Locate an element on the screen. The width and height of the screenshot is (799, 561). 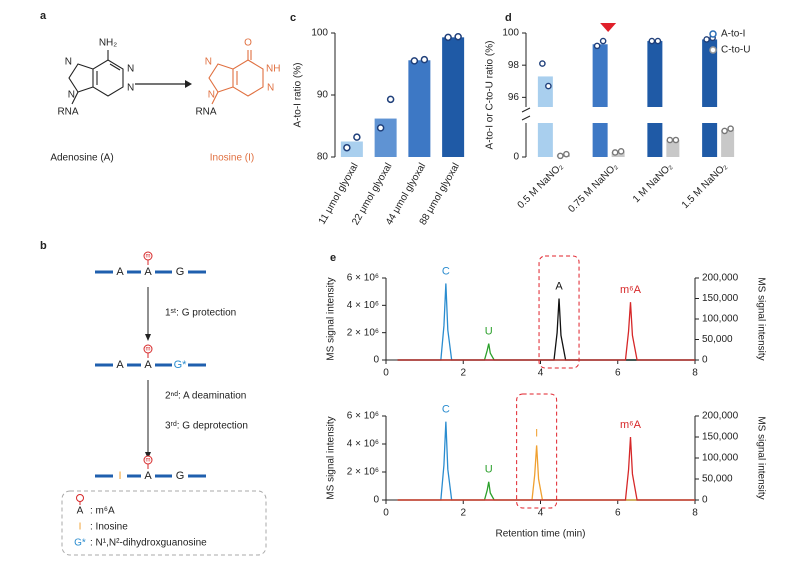
legend-symbol: I is located at coordinates (80, 527).